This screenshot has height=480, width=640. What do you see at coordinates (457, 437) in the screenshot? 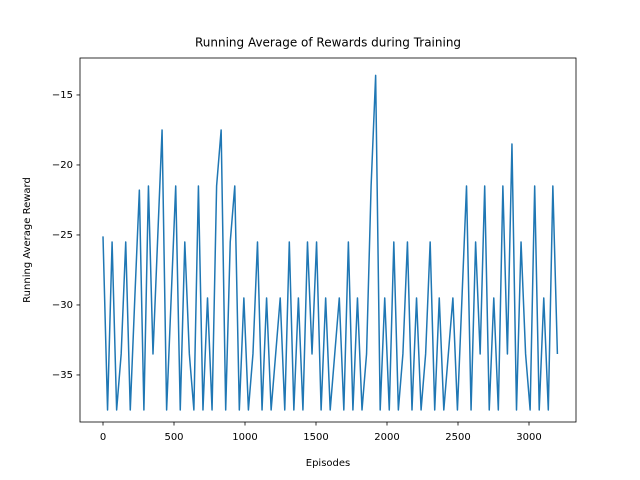
I see `x-tick-label: 2500` at bounding box center [457, 437].